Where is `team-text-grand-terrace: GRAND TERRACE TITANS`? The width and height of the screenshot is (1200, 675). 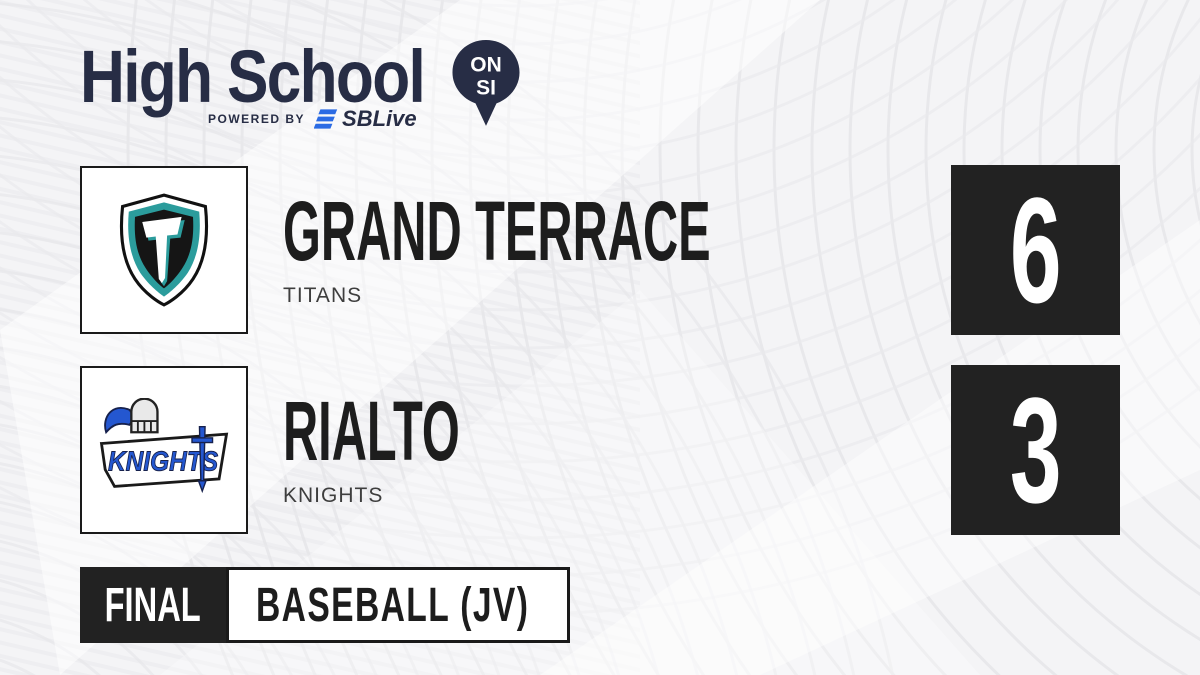
team-text-grand-terrace: GRAND TERRACE TITANS is located at coordinates (651, 246).